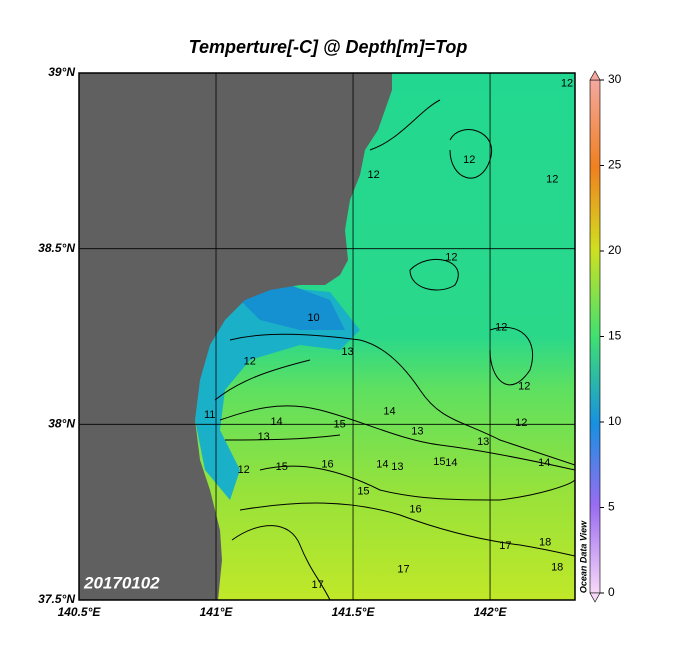  Describe the element at coordinates (209, 415) in the screenshot. I see `contour-label: 11` at that location.